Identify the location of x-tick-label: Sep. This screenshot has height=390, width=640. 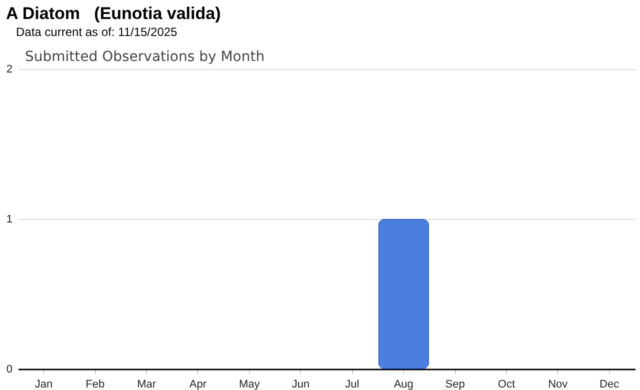
(455, 384).